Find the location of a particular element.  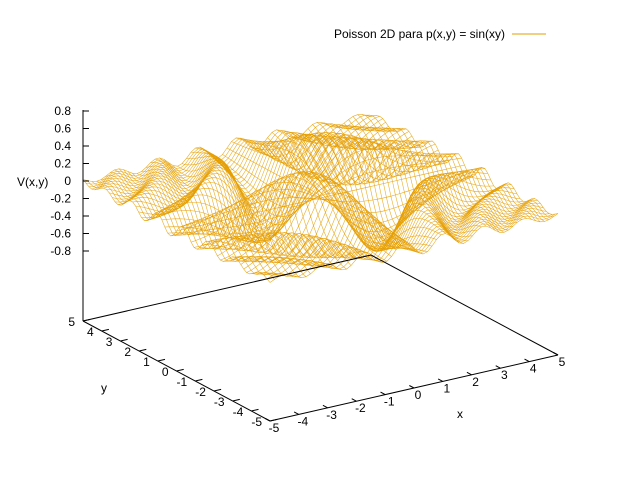

y-tick-label: 4 is located at coordinates (90, 332).